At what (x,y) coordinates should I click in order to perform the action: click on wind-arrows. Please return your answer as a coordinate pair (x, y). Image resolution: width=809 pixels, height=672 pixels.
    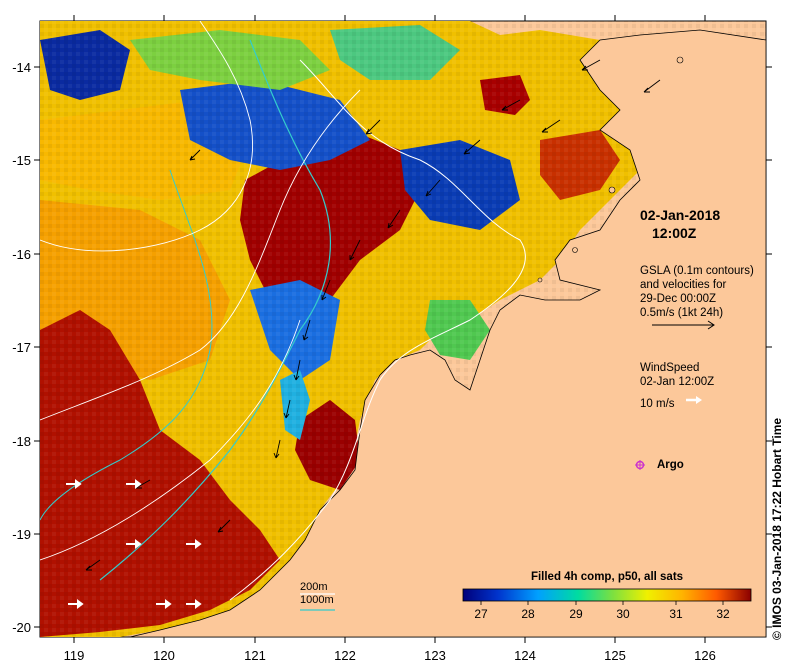
    Looking at the image, I should click on (134, 544).